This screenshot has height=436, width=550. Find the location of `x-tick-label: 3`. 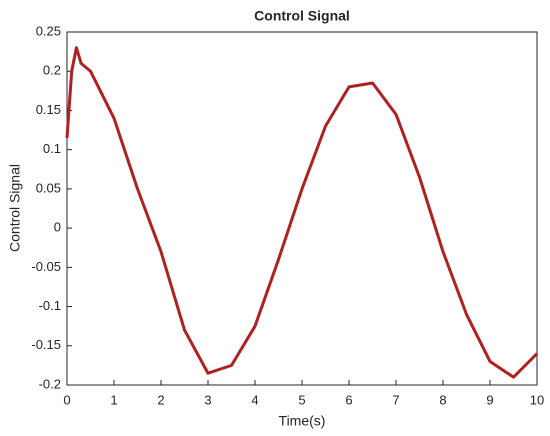

x-tick-label: 3 is located at coordinates (207, 399).